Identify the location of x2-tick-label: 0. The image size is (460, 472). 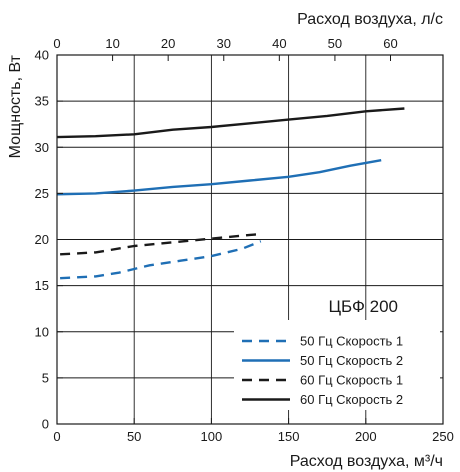
(56, 43).